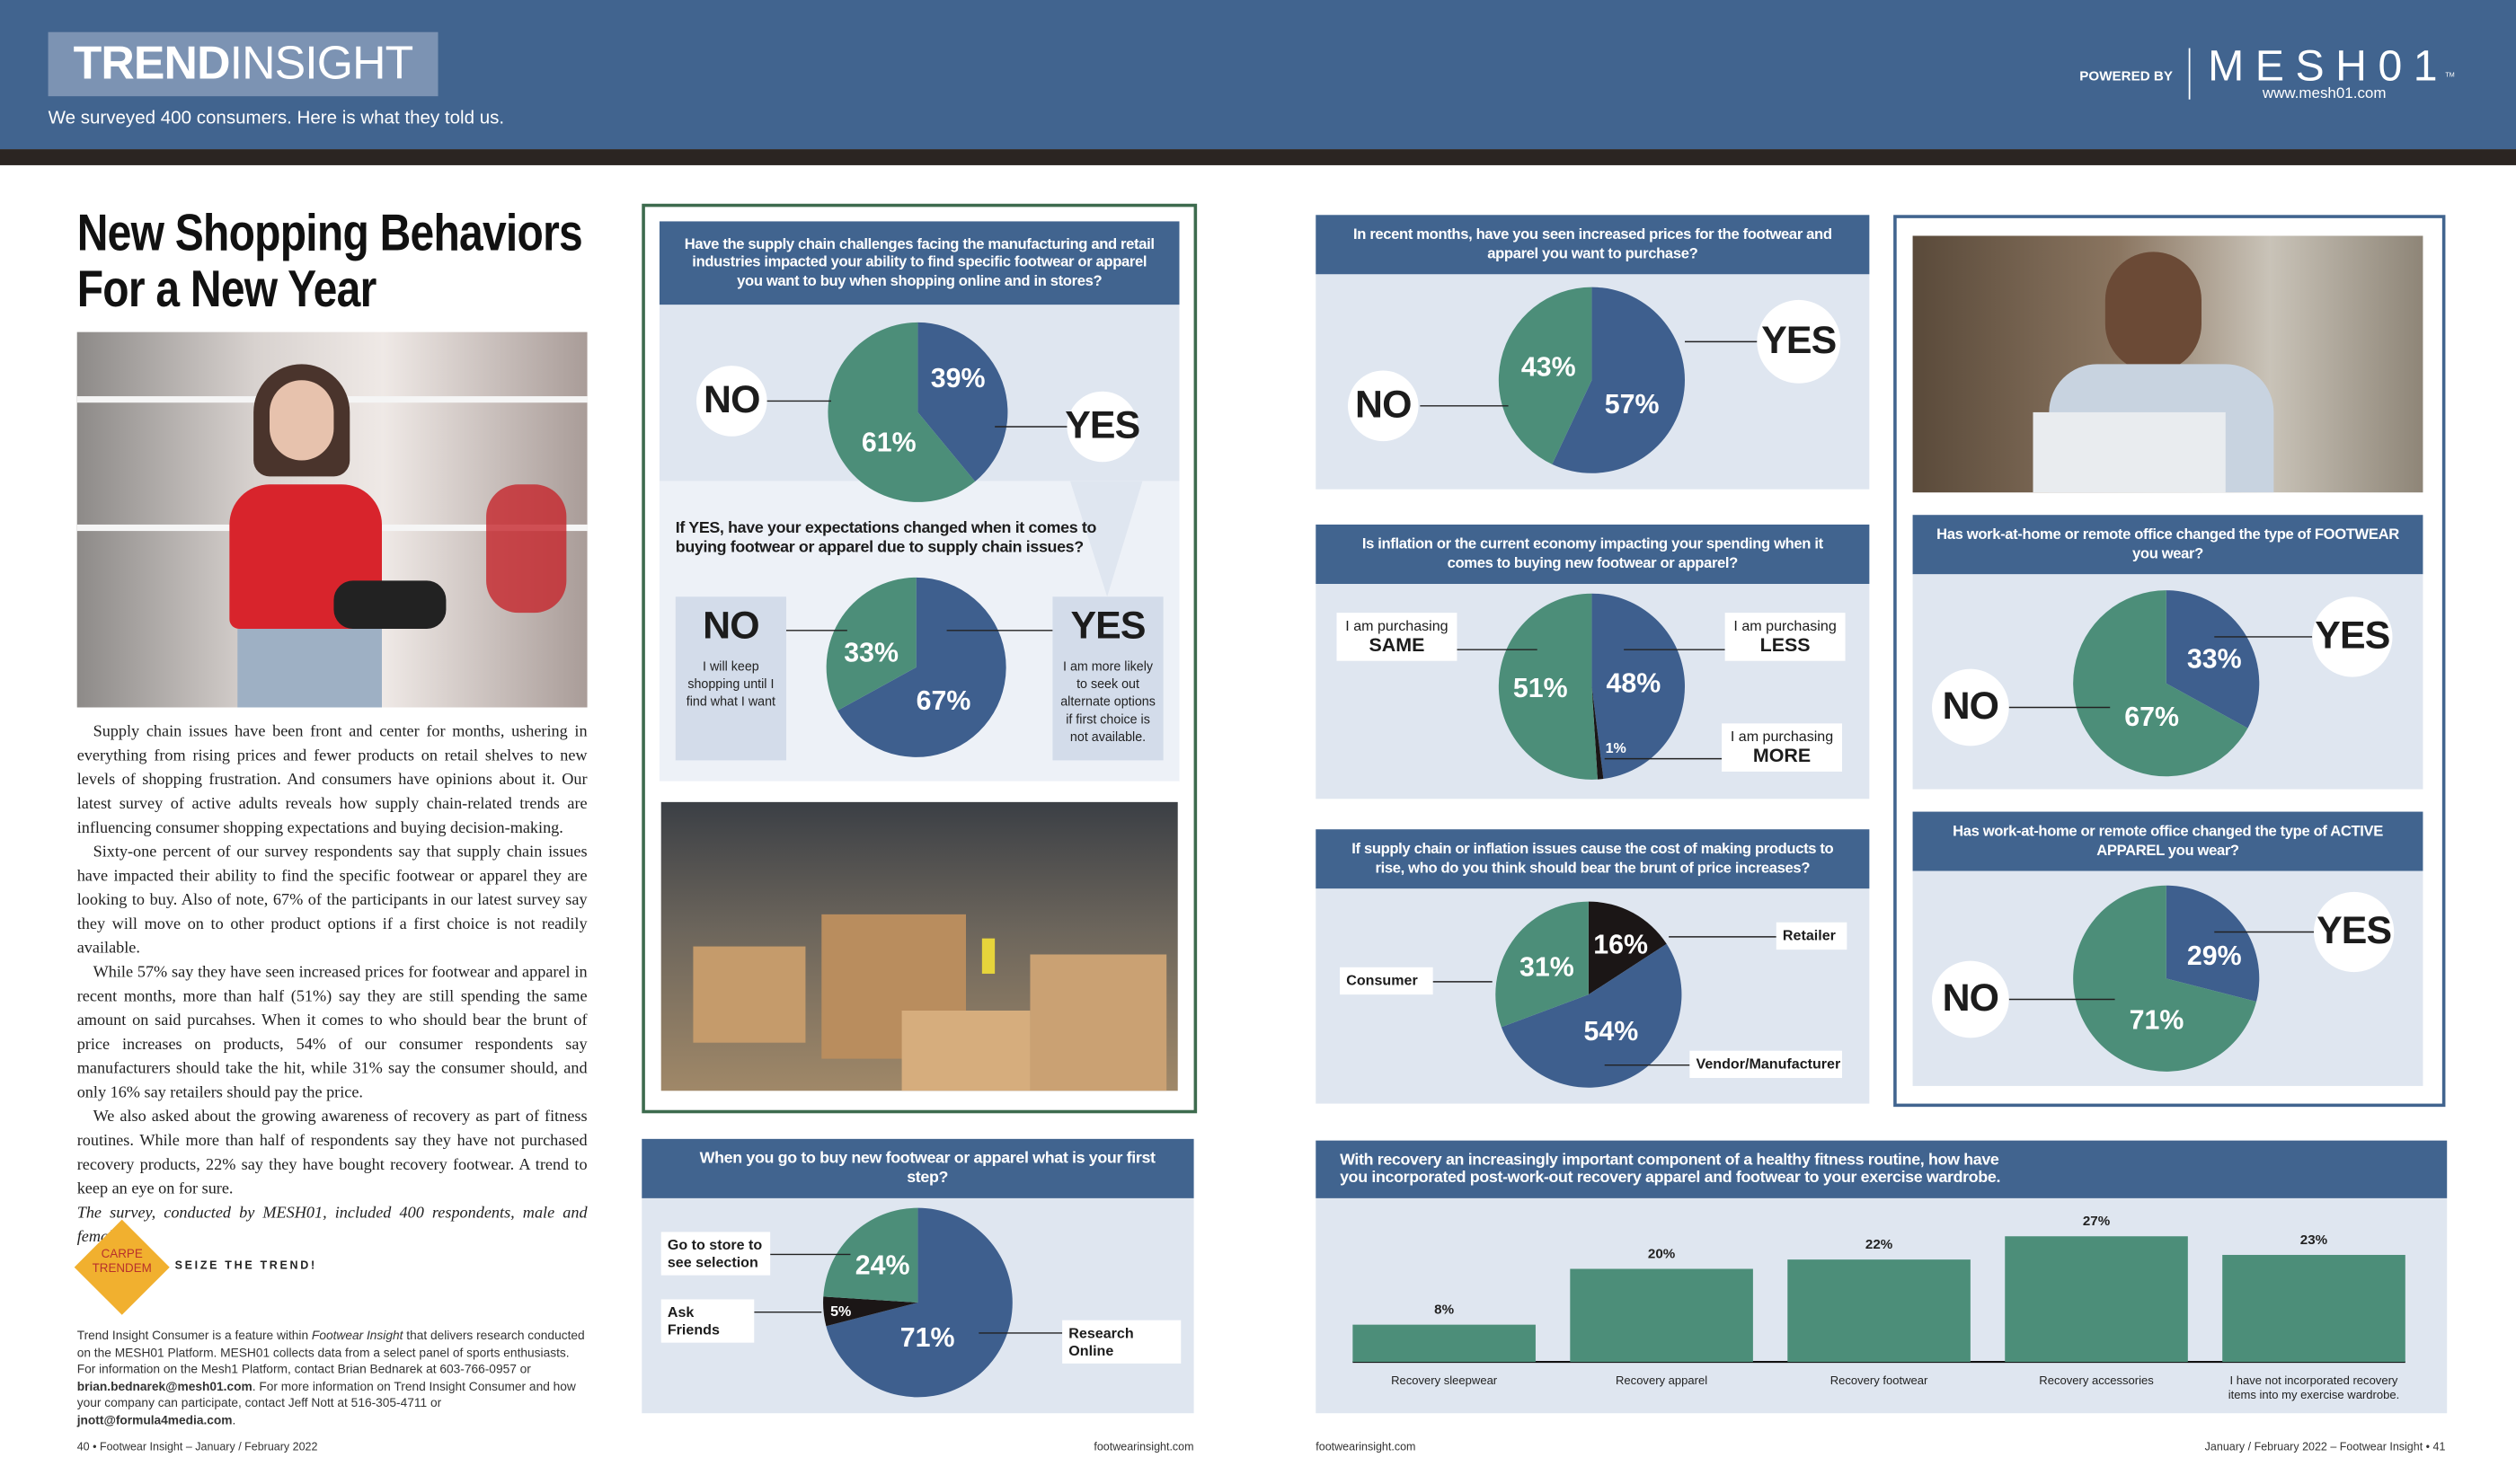 This screenshot has width=2516, height=1484. What do you see at coordinates (882, 1266) in the screenshot?
I see `percent-label: 24%` at bounding box center [882, 1266].